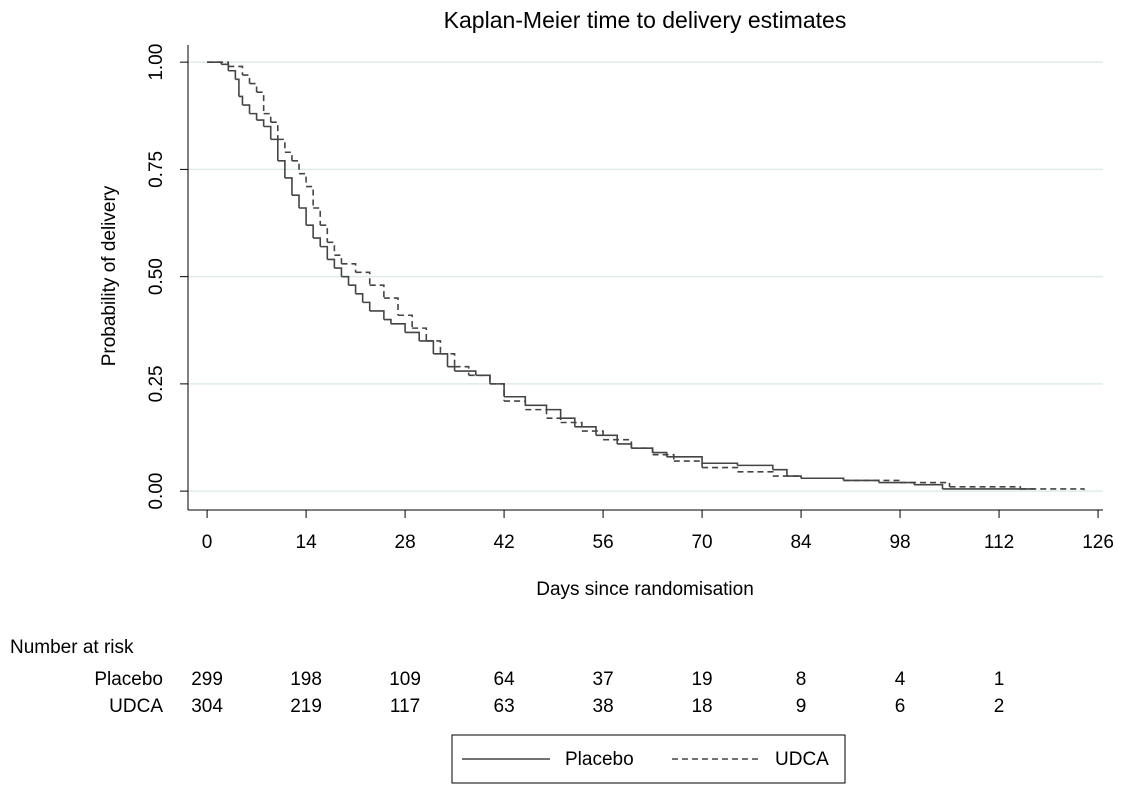  What do you see at coordinates (603, 542) in the screenshot?
I see `x-tick-label: 56` at bounding box center [603, 542].